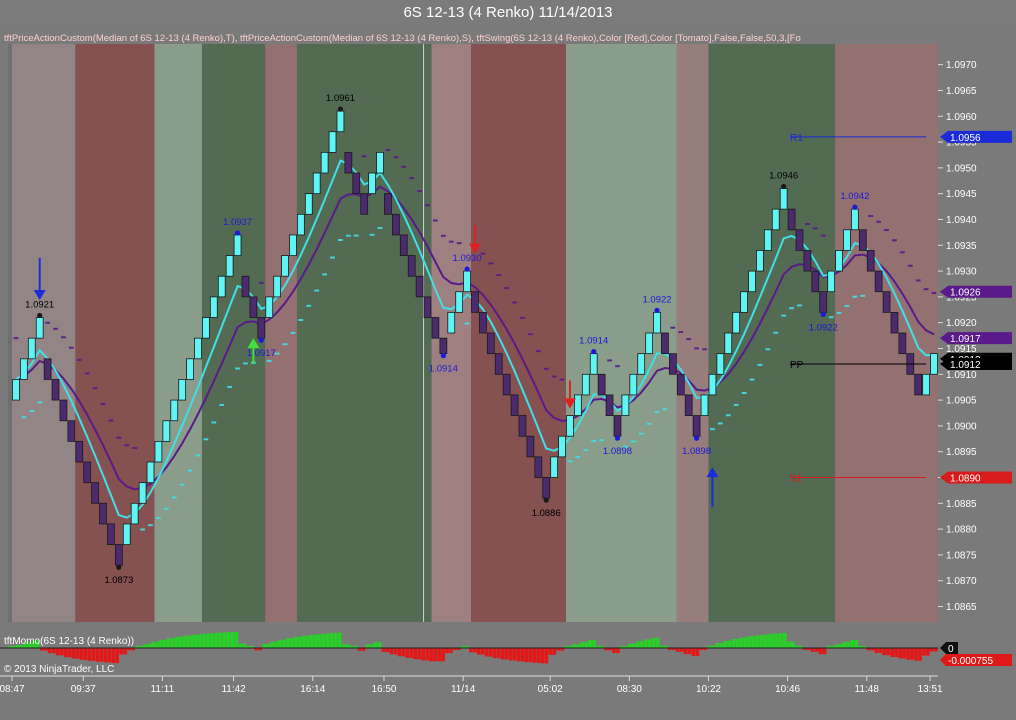 This screenshot has width=1016, height=720. Describe the element at coordinates (69, 641) in the screenshot. I see `momo-label: tftMomo(6S 12-13 (4 Renko))` at that location.